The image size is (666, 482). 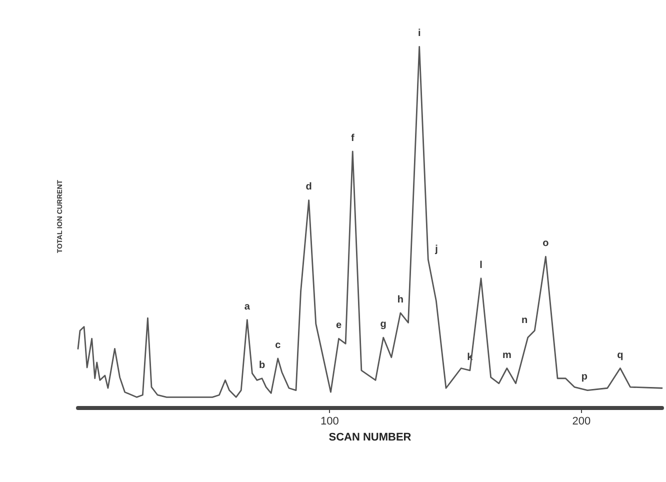 I want to click on annotation: i, so click(x=419, y=34).